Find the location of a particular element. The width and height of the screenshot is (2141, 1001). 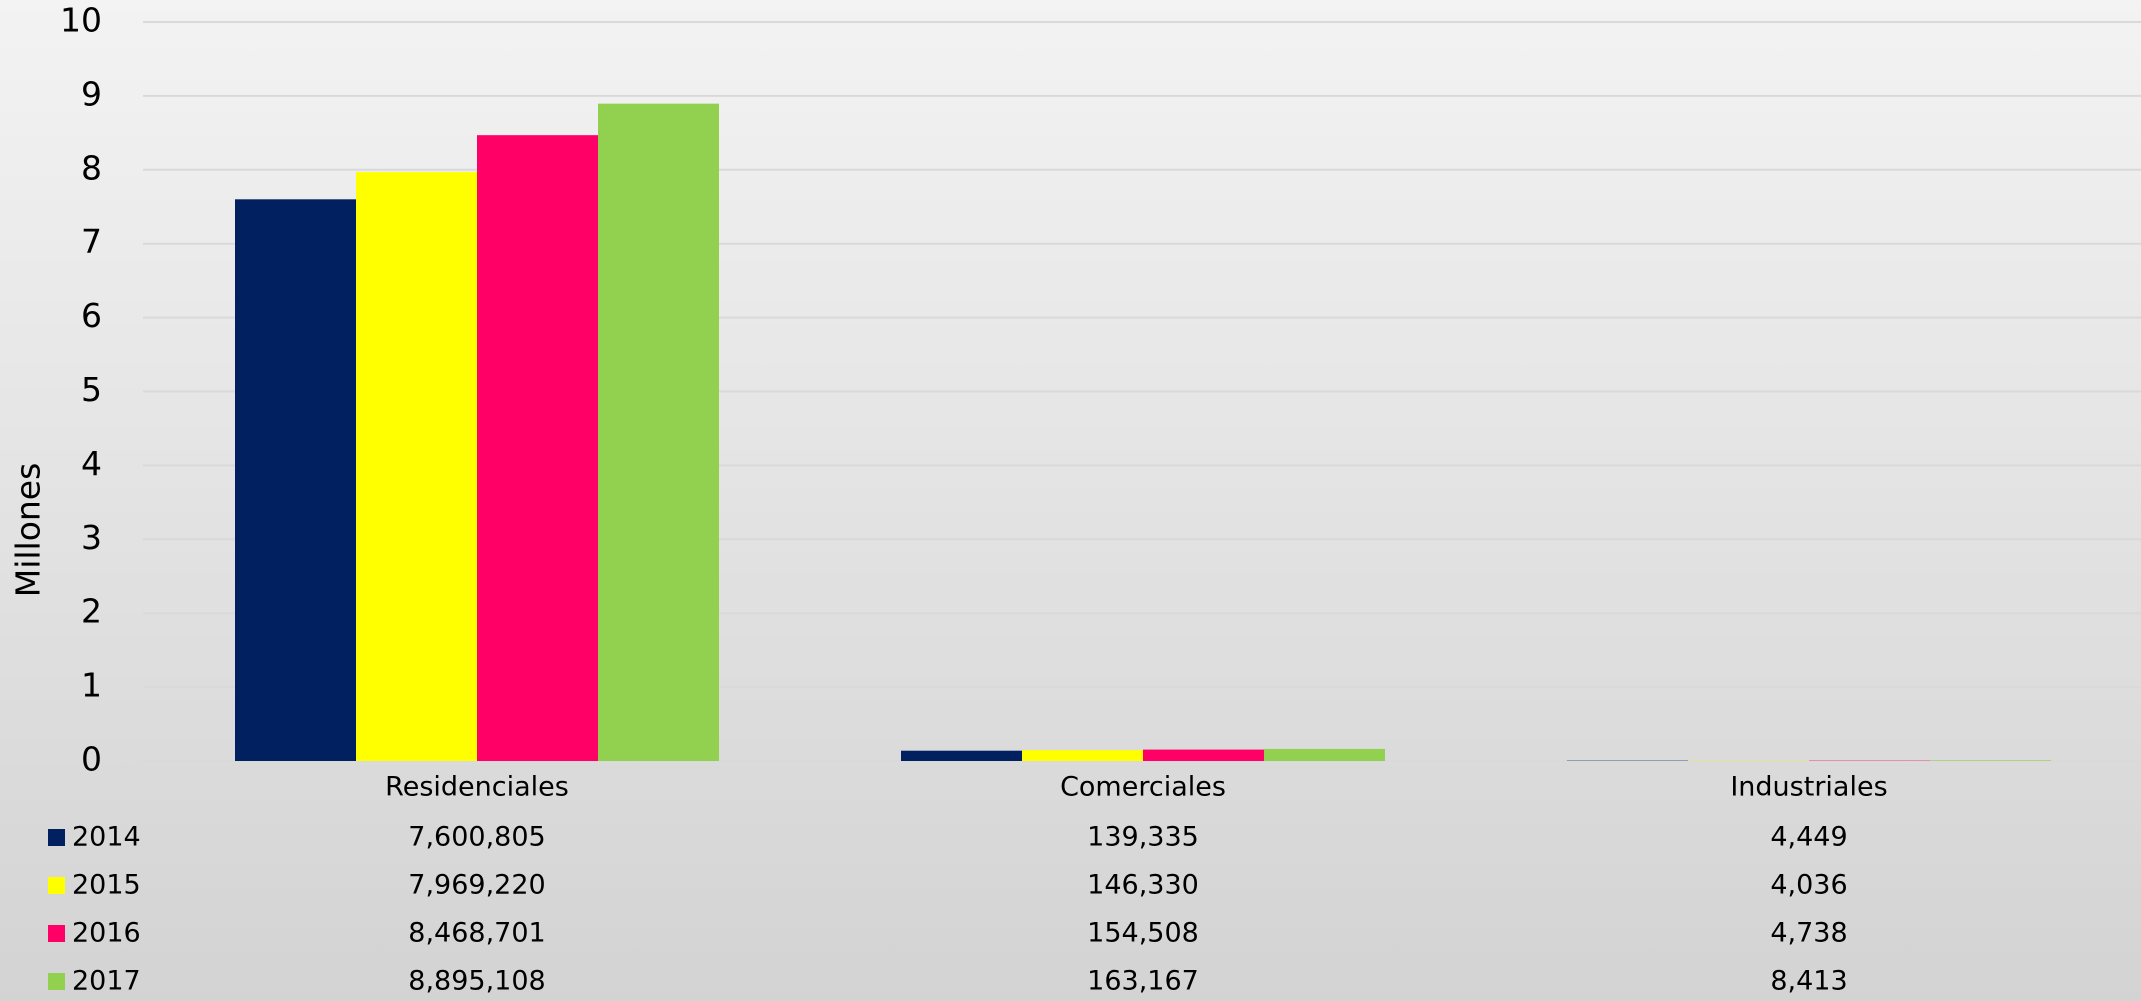

table-value: 146,330 is located at coordinates (1143, 885).